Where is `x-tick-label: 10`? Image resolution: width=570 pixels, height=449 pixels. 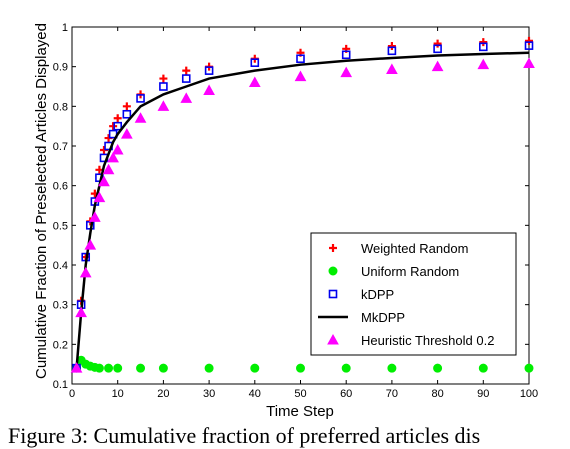 x-tick-label: 10 is located at coordinates (118, 394).